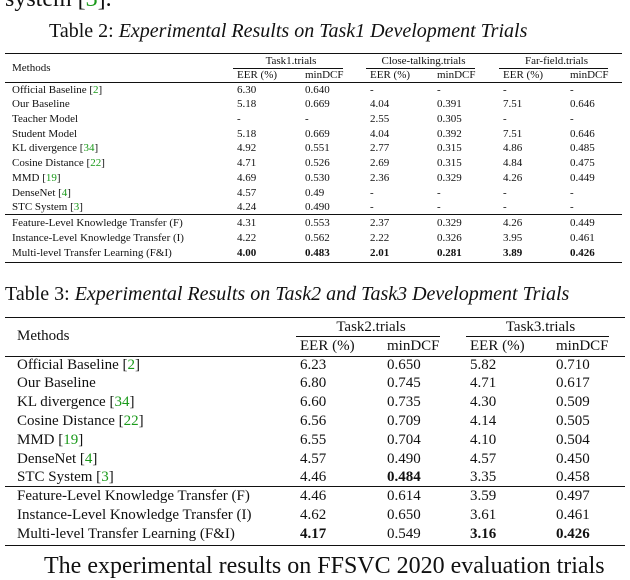 The width and height of the screenshot is (630, 580). What do you see at coordinates (404, 477) in the screenshot?
I see `cell: 0.484` at bounding box center [404, 477].